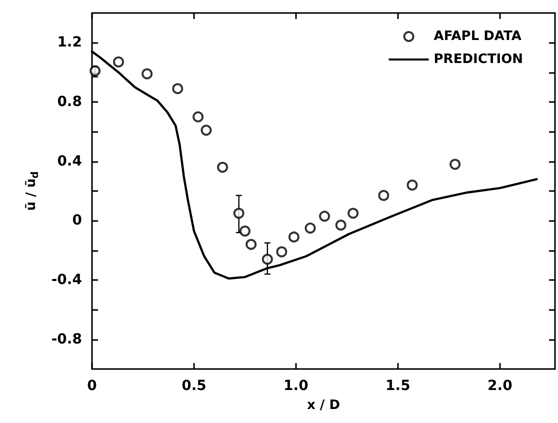 The width and height of the screenshot is (558, 423). I want to click on x-tick-label: 0, so click(92, 386).